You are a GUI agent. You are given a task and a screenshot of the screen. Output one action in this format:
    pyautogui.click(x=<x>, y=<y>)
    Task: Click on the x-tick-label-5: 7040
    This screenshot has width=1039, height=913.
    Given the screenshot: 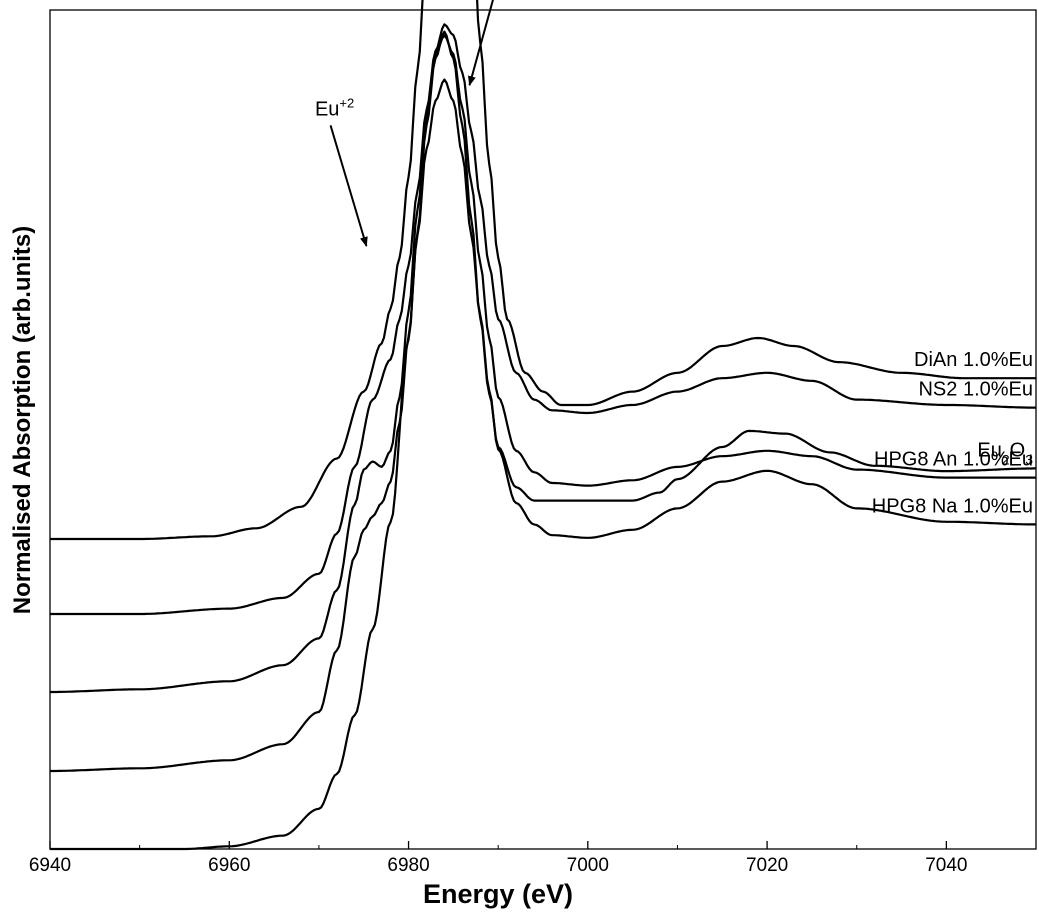 What is the action you would take?
    pyautogui.click(x=946, y=865)
    